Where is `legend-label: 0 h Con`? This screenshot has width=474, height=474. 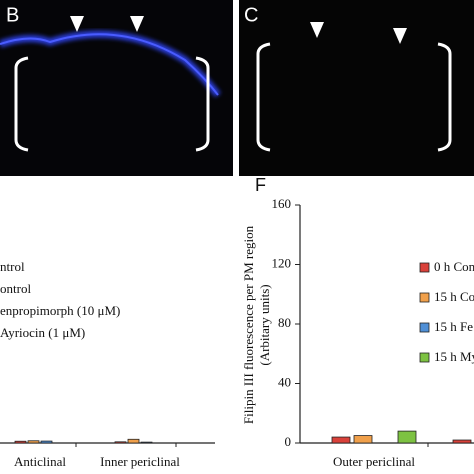 legend-label: 0 h Con is located at coordinates (454, 266).